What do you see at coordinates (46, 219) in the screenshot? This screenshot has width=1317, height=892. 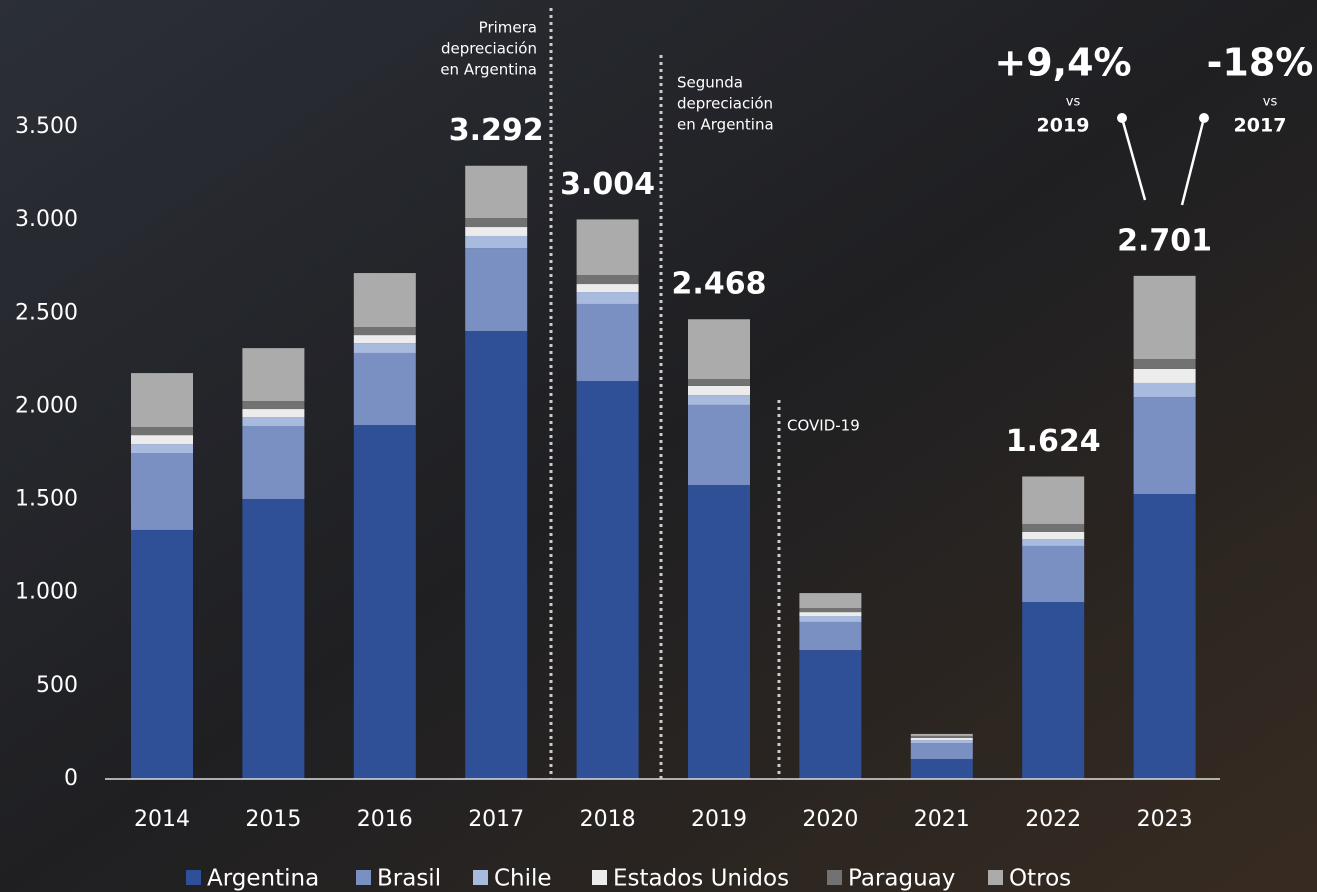 I see `y-tick-label: 3.000` at bounding box center [46, 219].